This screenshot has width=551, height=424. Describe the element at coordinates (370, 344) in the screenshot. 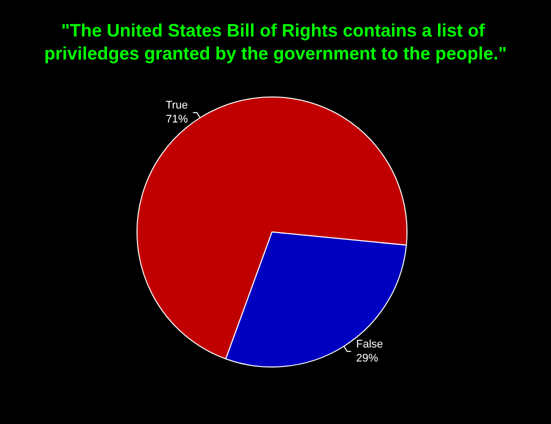

I see `slice-label: False` at that location.